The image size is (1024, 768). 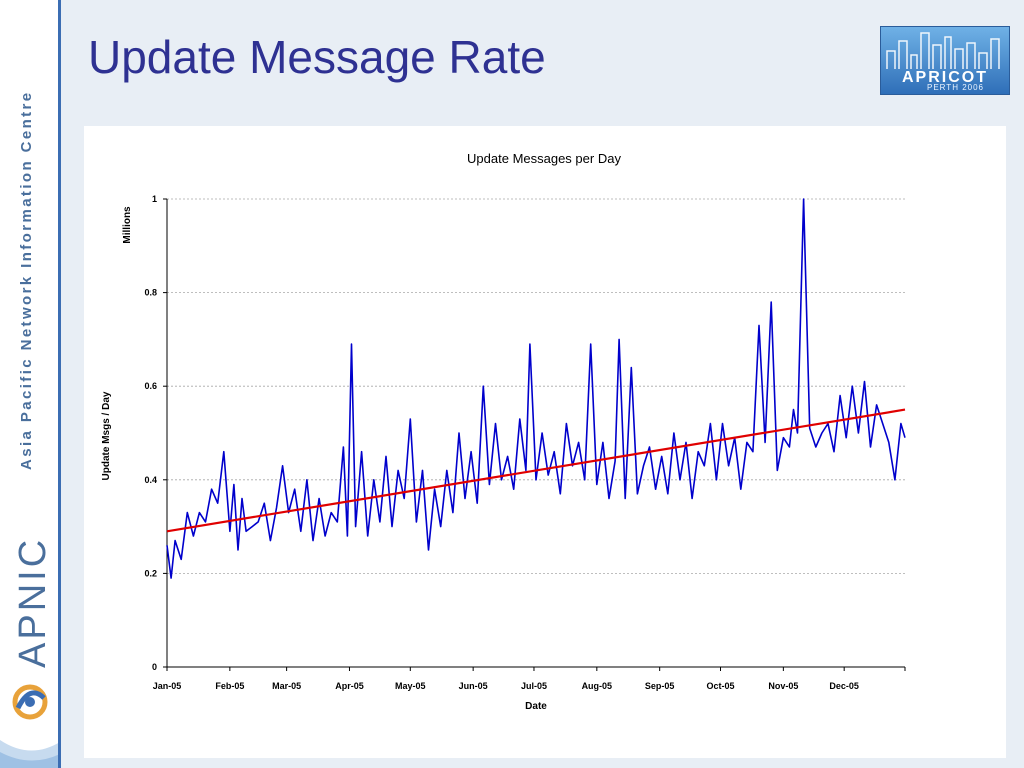 What do you see at coordinates (30, 702) in the screenshot?
I see `apnic-logo-icon` at bounding box center [30, 702].